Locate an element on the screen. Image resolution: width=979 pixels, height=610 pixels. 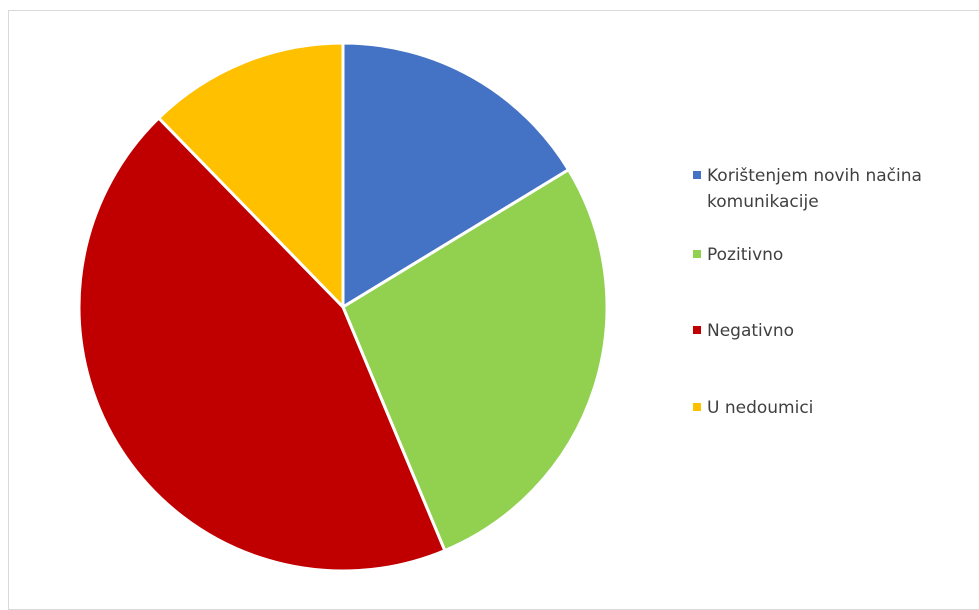
legend-item-koristenjem: Korištenjem novih načina komunikacije is located at coordinates (835, 189).